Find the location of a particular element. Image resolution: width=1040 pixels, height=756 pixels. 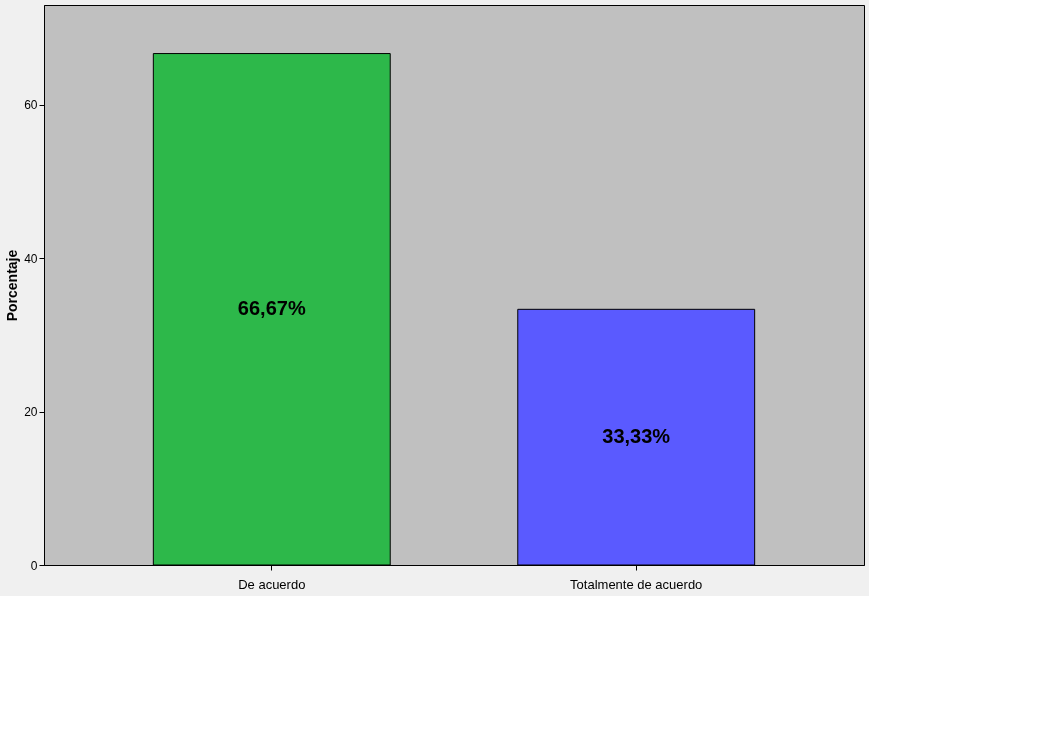

y-tick-label: 40 is located at coordinates (31, 258).